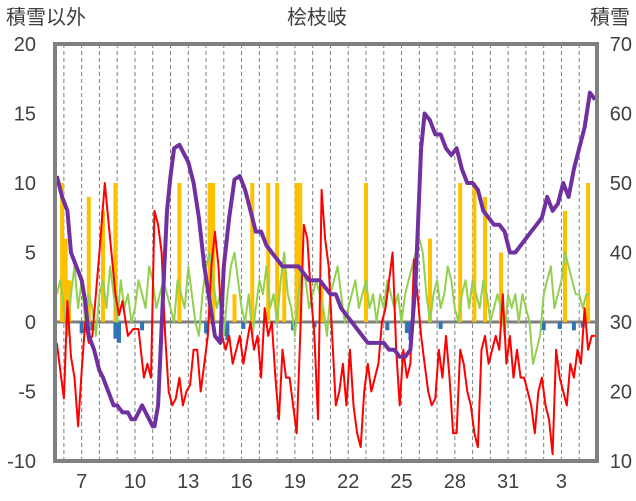  I want to click on left-tick-label: -5, so click(27, 393).